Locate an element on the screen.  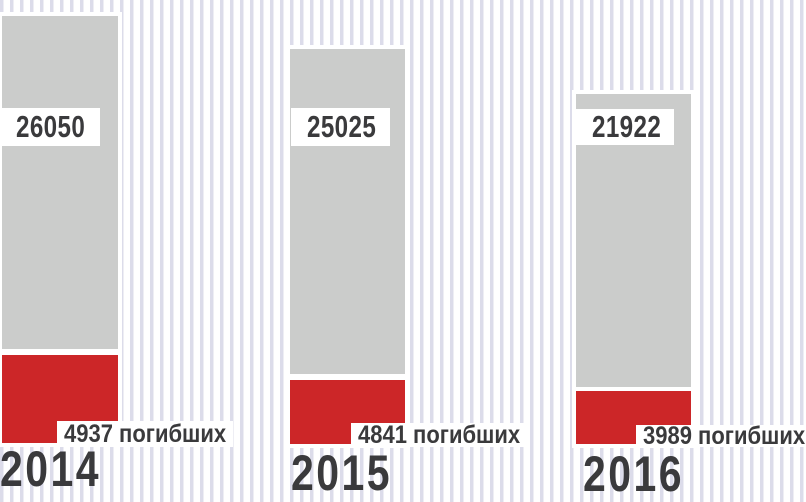
deaths-value-2014: 4937 погибших is located at coordinates (145, 433).